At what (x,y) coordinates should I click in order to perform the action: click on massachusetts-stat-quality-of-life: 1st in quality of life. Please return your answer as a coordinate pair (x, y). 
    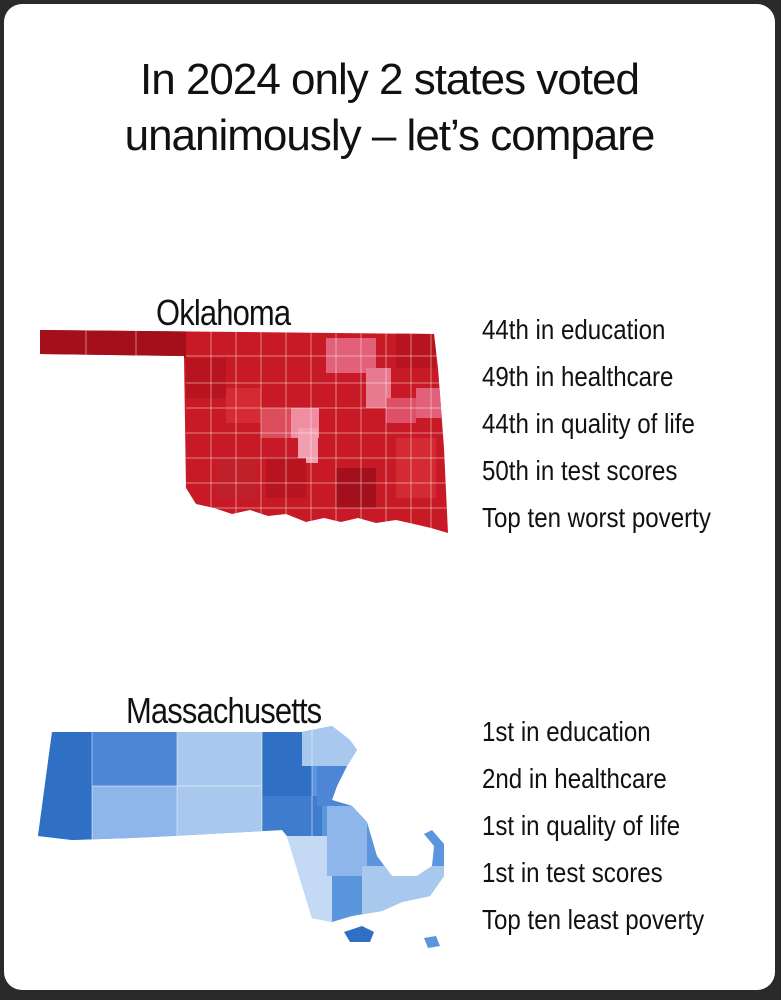
    Looking at the image, I should click on (581, 825).